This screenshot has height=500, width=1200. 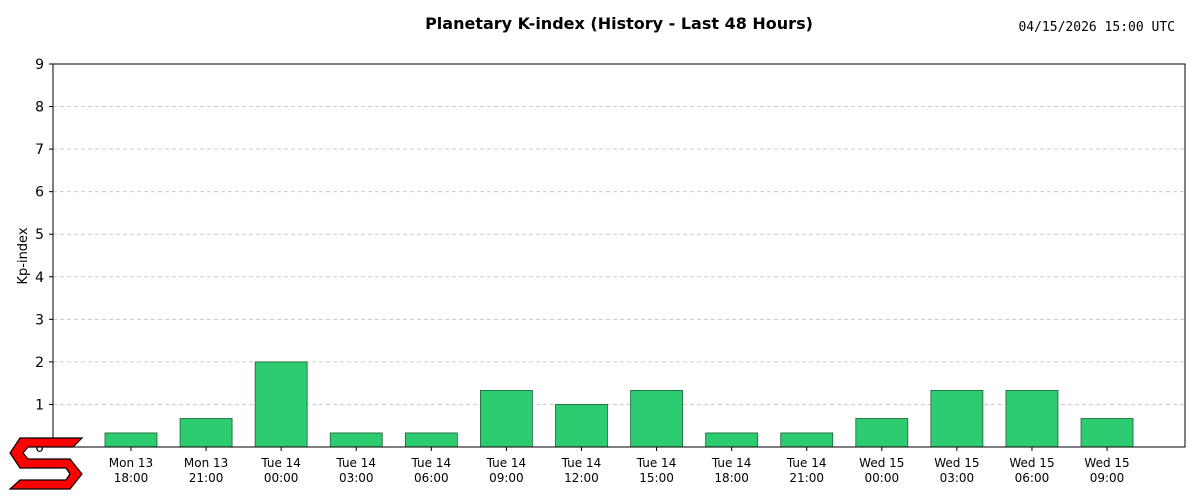 What do you see at coordinates (1096, 27) in the screenshot?
I see `chart-timestamp: 04/15/2026 15:00 UTC` at bounding box center [1096, 27].